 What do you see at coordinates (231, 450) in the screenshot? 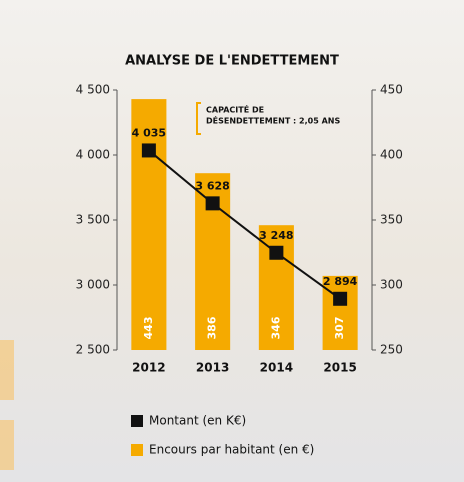
I see `legend-label: Encours par habitant (en €)` at bounding box center [231, 450].